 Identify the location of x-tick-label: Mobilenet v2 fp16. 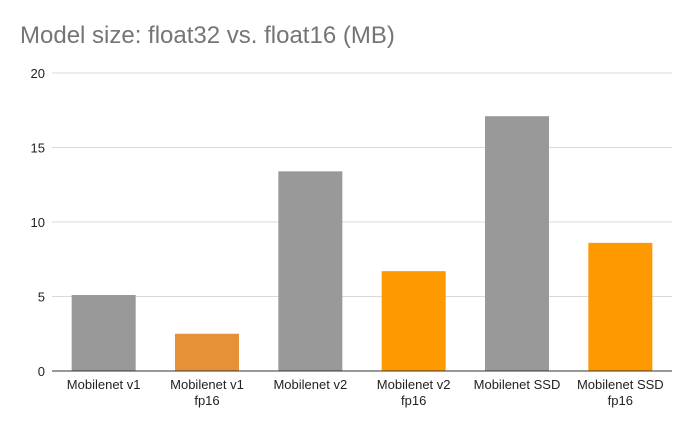
(414, 392).